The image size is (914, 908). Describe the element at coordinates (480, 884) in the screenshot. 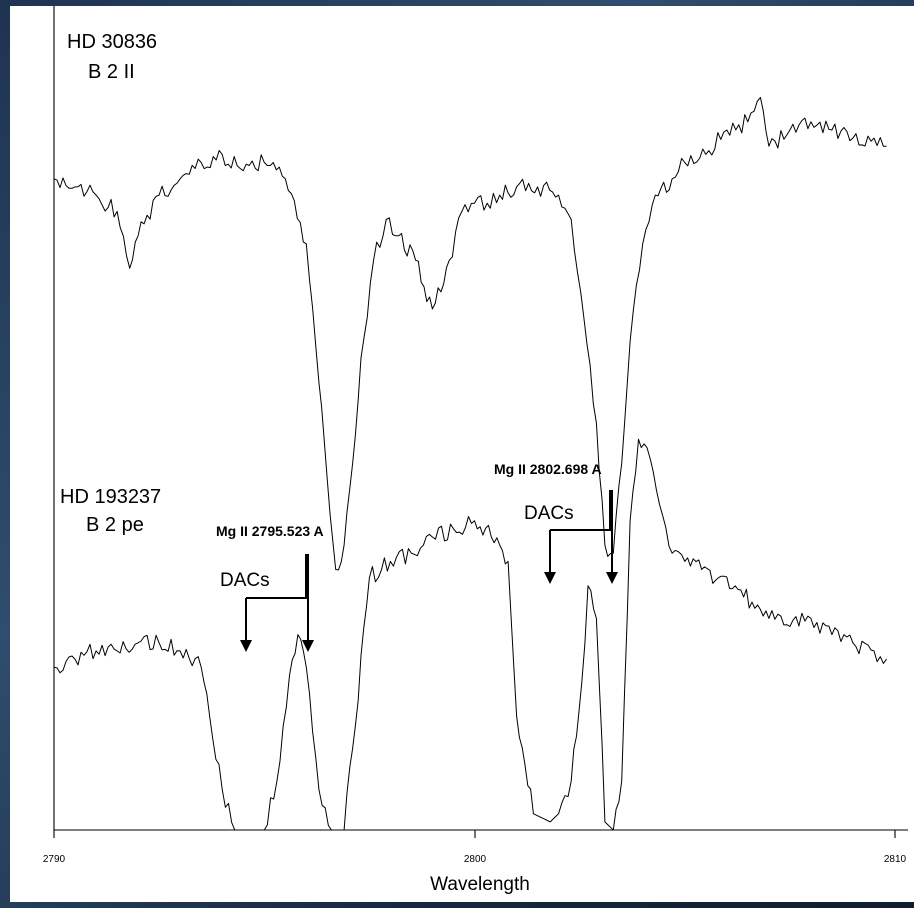

I see `x-axis-title: Wavelength` at that location.